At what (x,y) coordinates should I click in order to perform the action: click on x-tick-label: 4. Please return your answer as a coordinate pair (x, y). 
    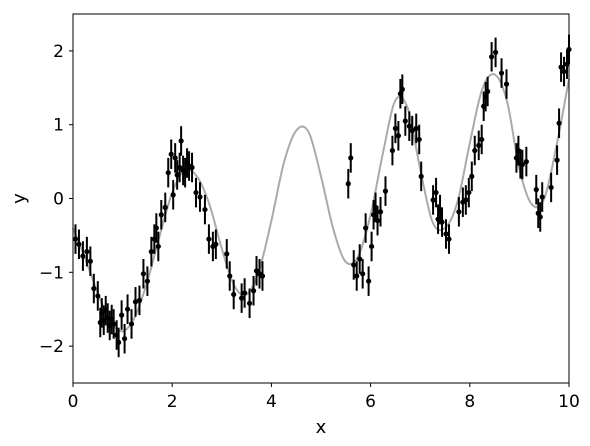
    Looking at the image, I should click on (271, 402).